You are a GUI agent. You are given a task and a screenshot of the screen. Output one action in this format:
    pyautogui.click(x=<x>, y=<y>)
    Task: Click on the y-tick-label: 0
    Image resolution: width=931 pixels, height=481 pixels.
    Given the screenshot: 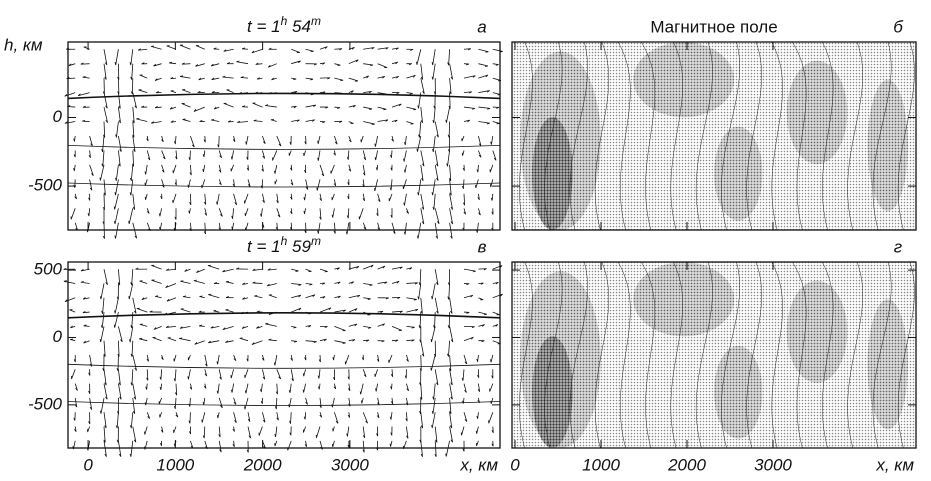 What is the action you would take?
    pyautogui.click(x=58, y=336)
    